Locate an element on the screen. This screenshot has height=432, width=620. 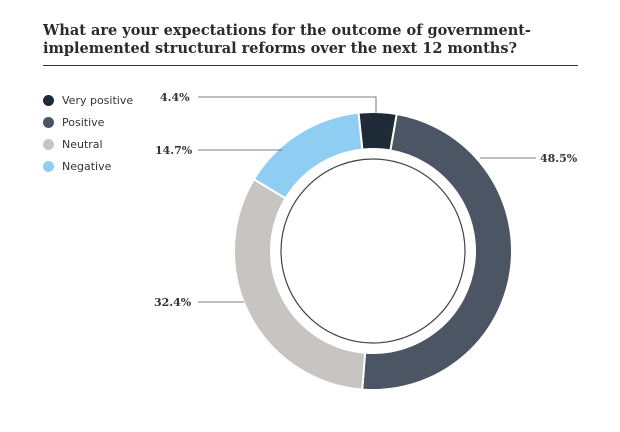
legend-item-positive: Positive is located at coordinates (88, 122).